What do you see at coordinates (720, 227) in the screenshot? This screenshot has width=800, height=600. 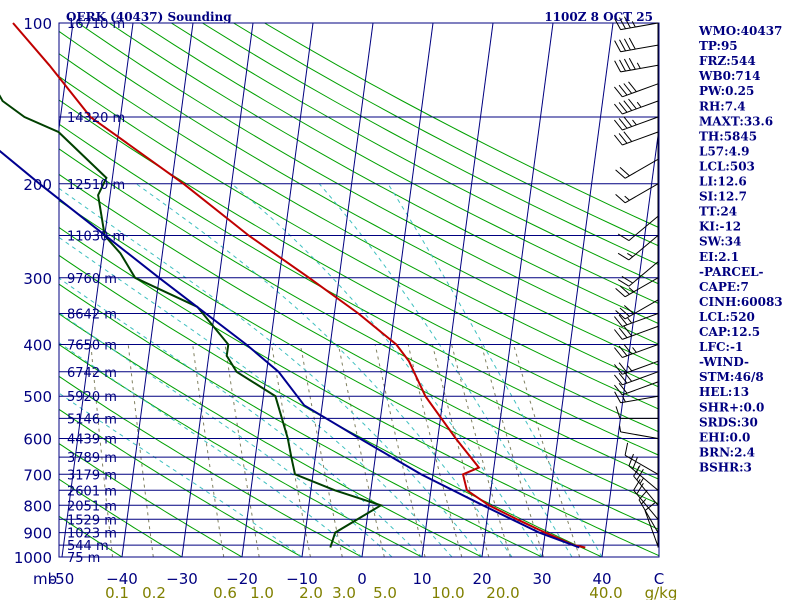 I see `index-entry: KI:-12` at bounding box center [720, 227].